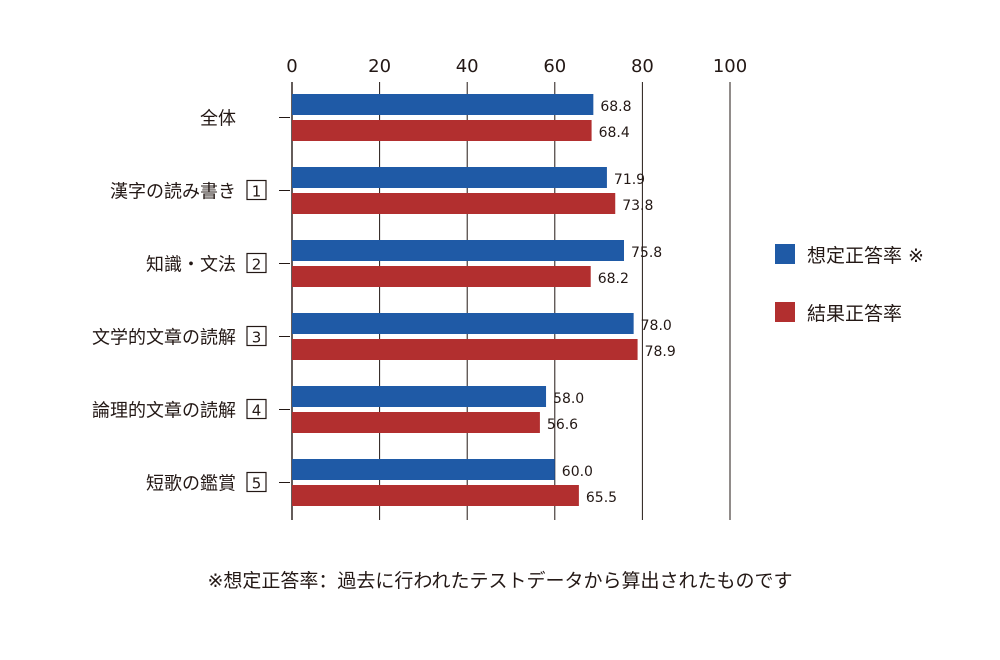 This screenshot has height=660, width=1000. I want to click on category-badge-4: 4, so click(257, 411).